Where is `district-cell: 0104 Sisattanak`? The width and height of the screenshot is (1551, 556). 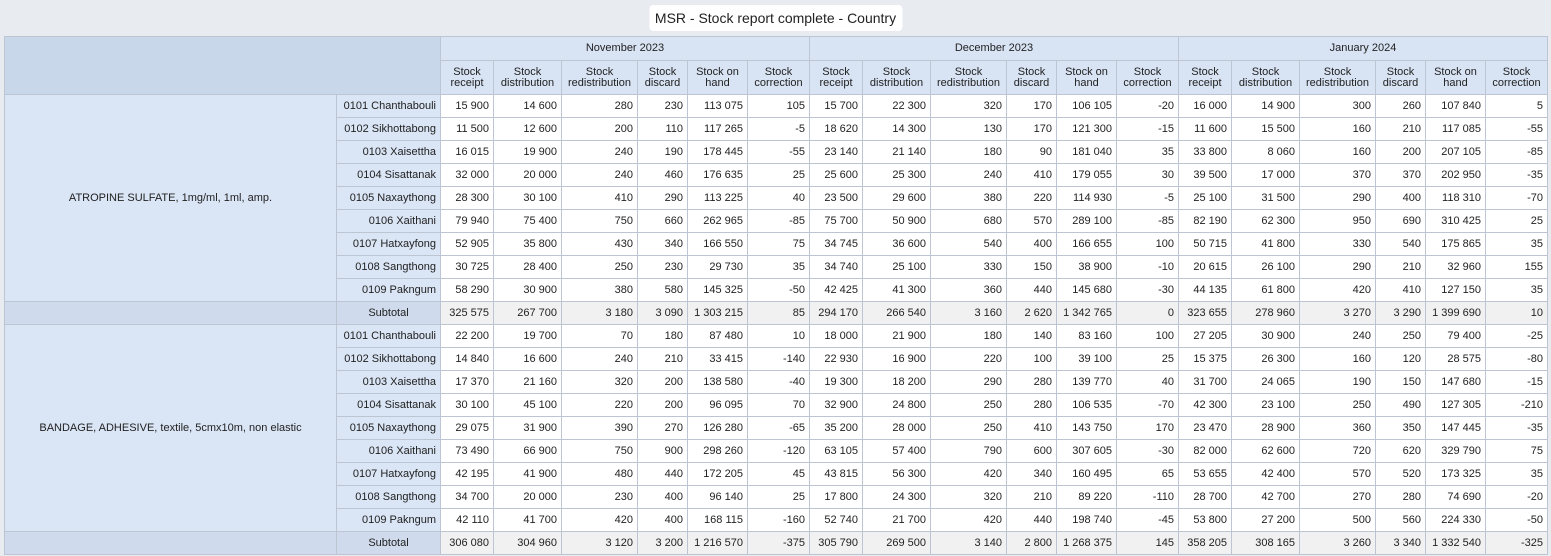 district-cell: 0104 Sisattanak is located at coordinates (388, 405).